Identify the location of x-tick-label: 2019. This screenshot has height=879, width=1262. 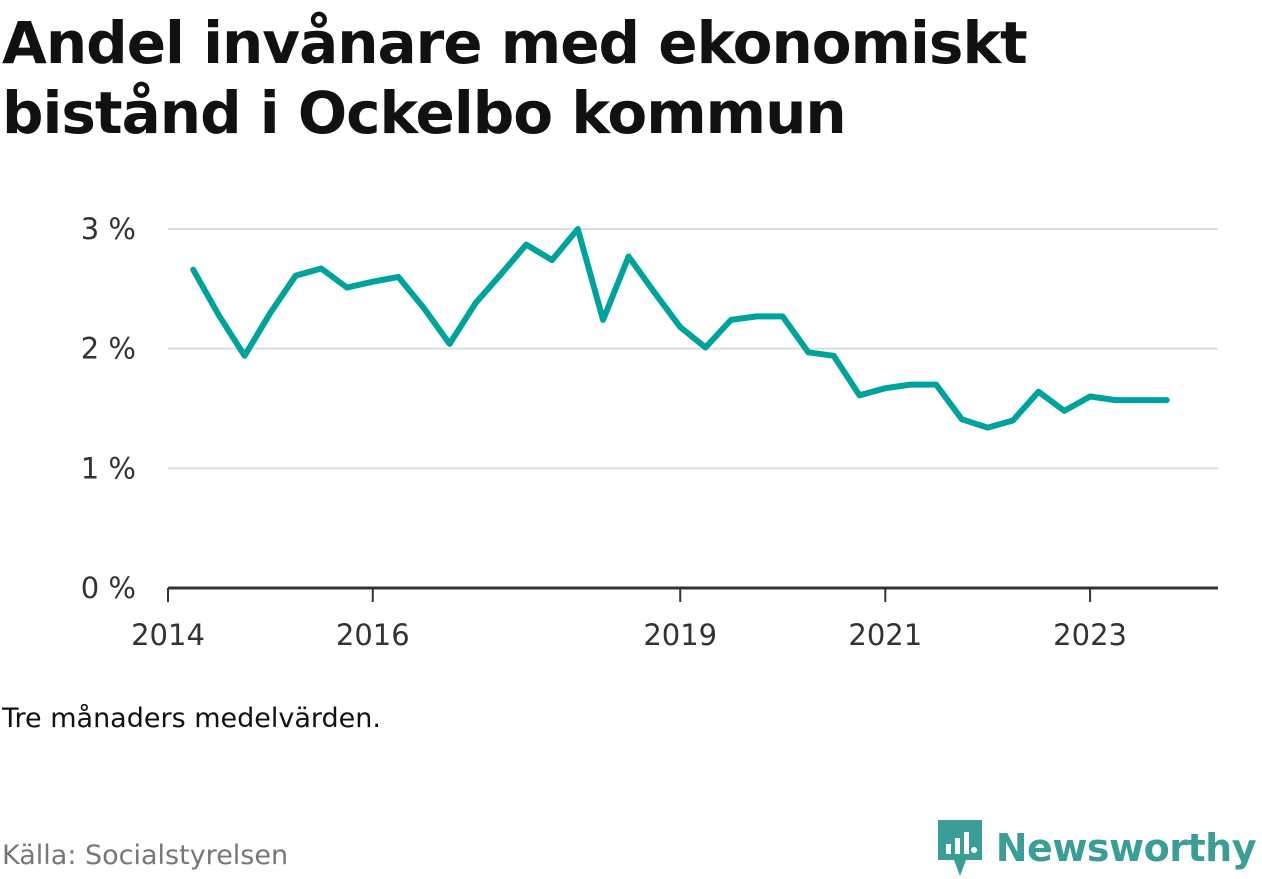
(680, 635).